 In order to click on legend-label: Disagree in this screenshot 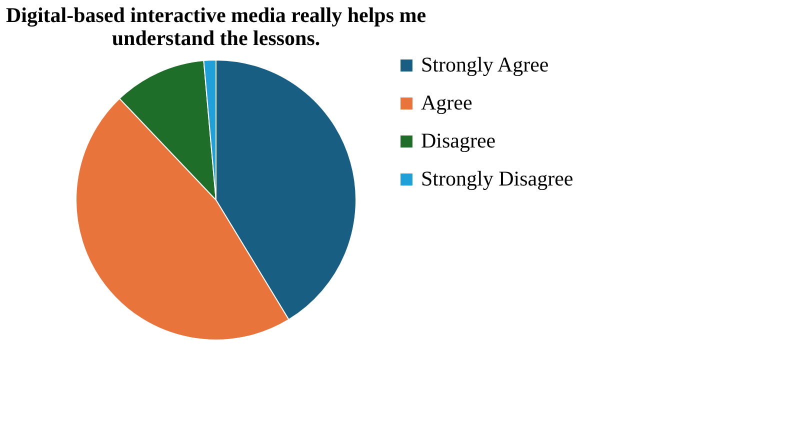, I will do `click(458, 140)`.